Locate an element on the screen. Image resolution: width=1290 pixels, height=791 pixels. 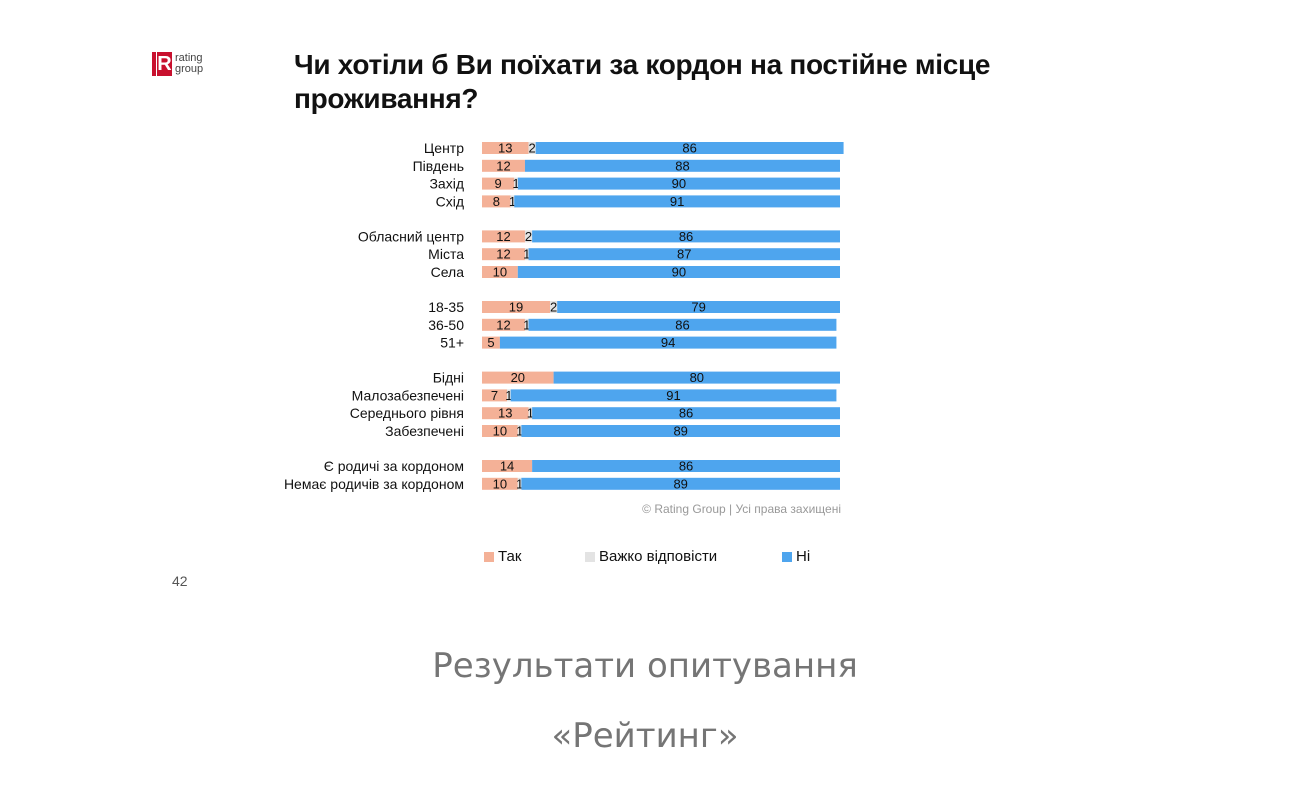
data-label-yes: 5 is located at coordinates (490, 342).